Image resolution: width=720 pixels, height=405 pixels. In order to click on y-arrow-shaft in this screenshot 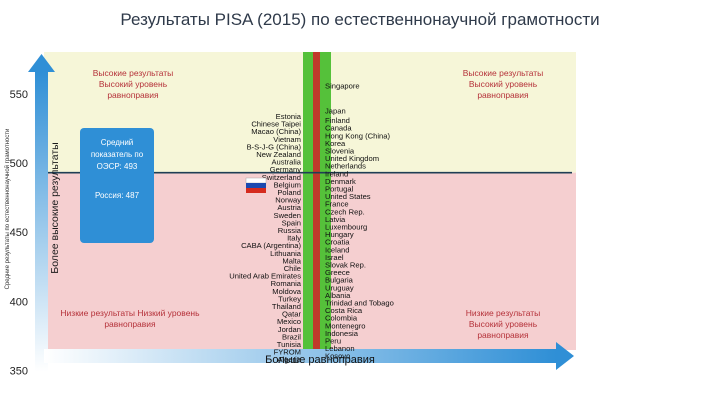, I will do `click(41, 222)`.